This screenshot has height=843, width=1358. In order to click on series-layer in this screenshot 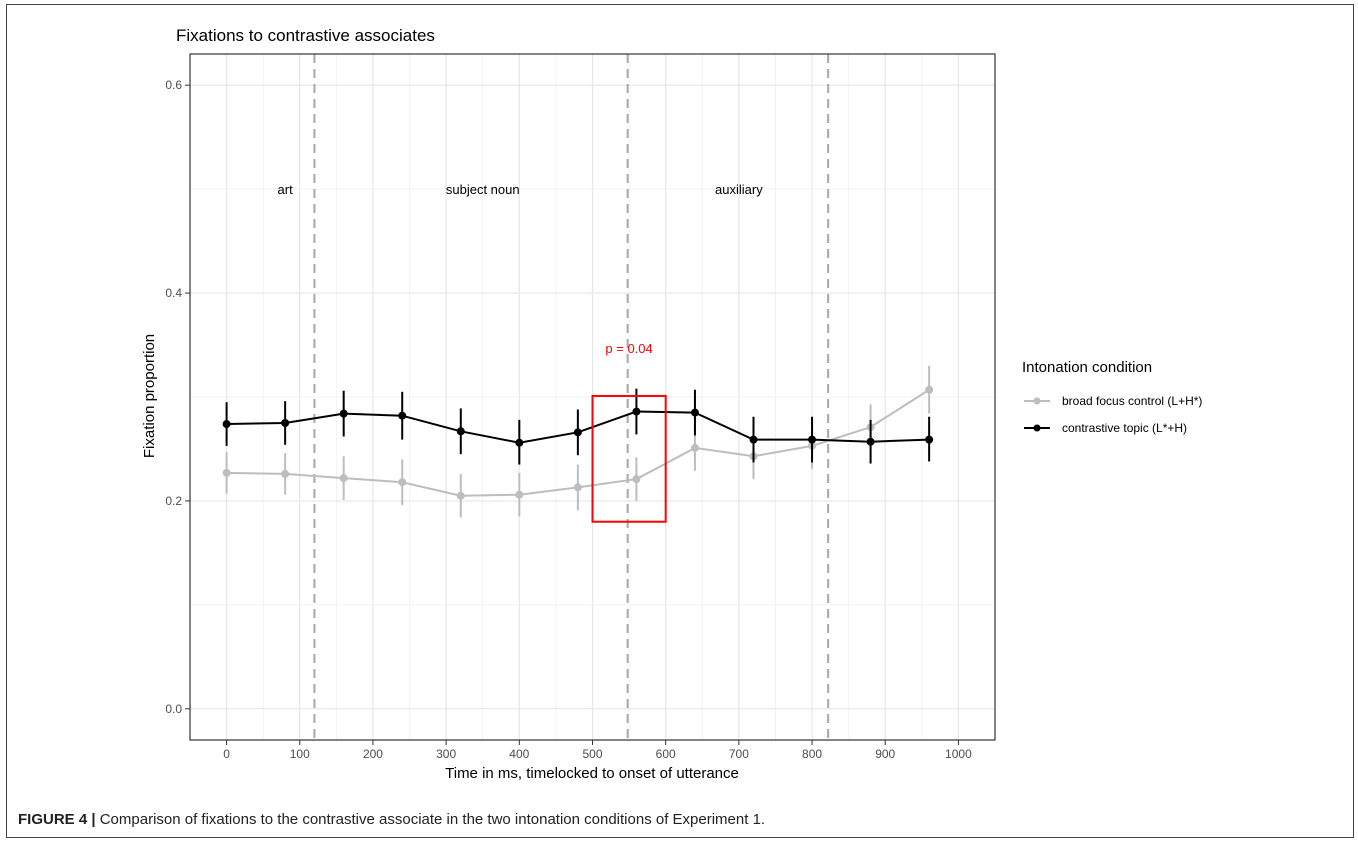, I will do `click(578, 441)`.